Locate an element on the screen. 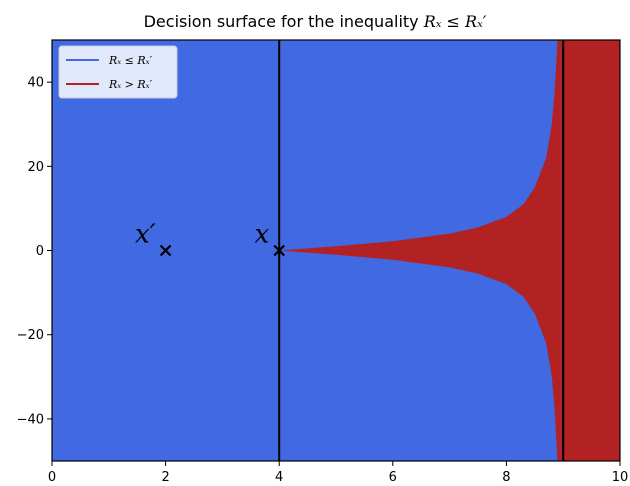  point-label-2: x is located at coordinates (262, 235).